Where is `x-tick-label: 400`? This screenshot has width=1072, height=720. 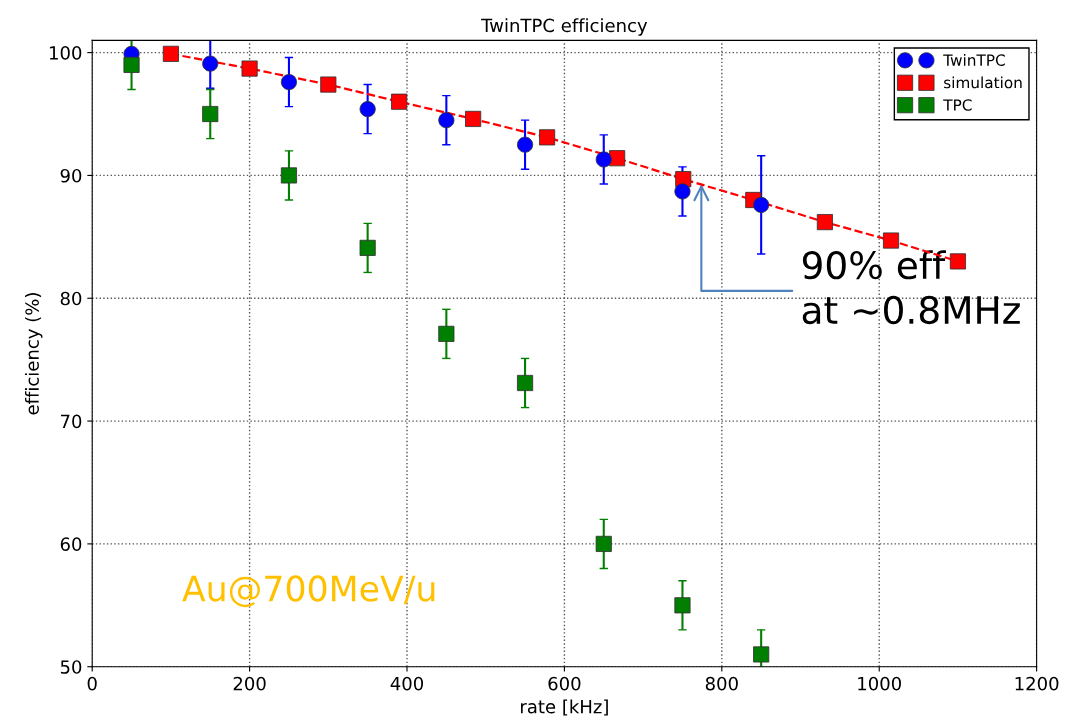 x-tick-label: 400 is located at coordinates (407, 683).